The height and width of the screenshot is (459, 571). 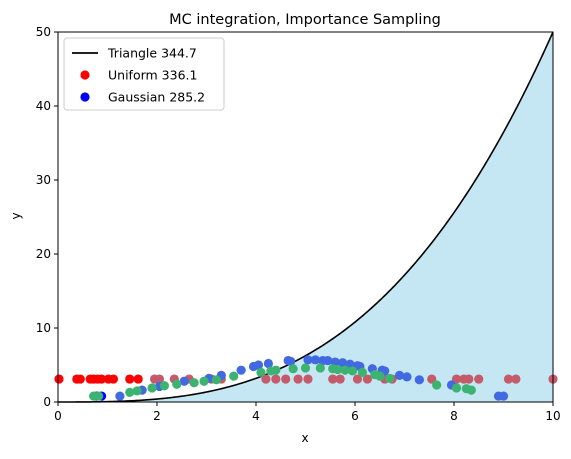 What do you see at coordinates (43, 106) in the screenshot?
I see `y-tick-label: 40` at bounding box center [43, 106].